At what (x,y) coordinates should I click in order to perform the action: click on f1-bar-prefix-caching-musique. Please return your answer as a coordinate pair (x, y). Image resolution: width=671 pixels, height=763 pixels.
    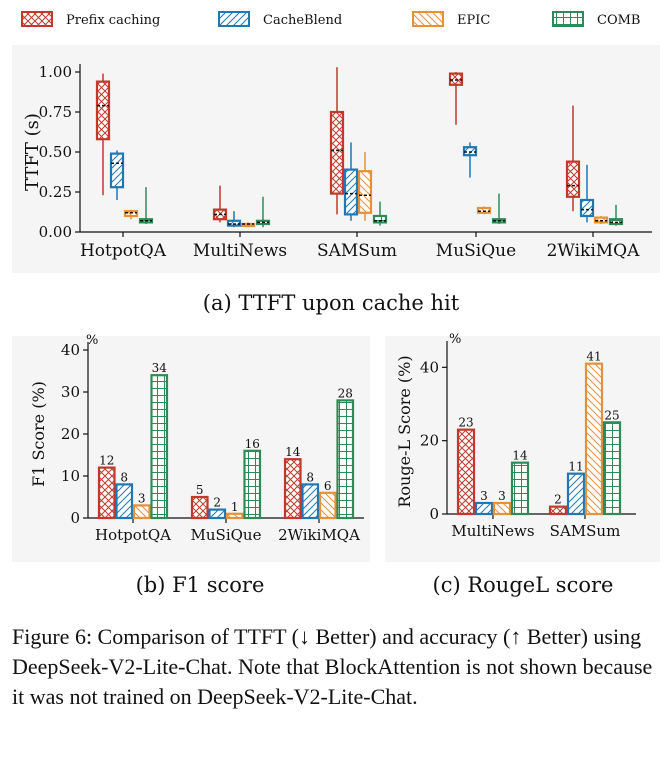
    Looking at the image, I should click on (199, 507).